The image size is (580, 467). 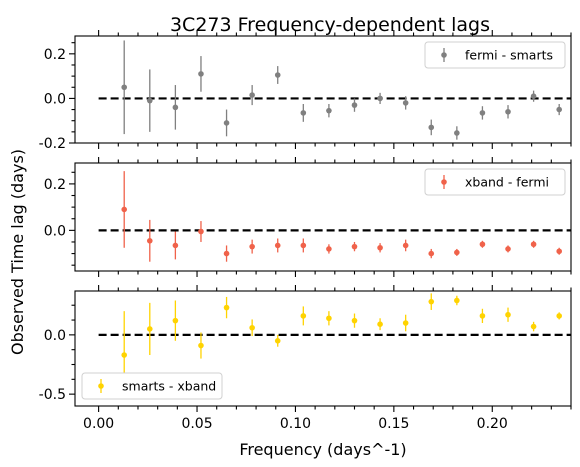 What do you see at coordinates (509, 55) in the screenshot?
I see `legend-label: fermi - smarts` at bounding box center [509, 55].